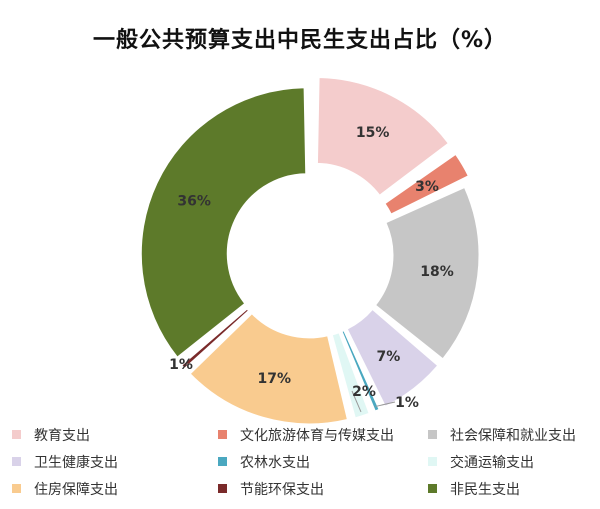  I want to click on data-label-1: 15%, so click(373, 133).